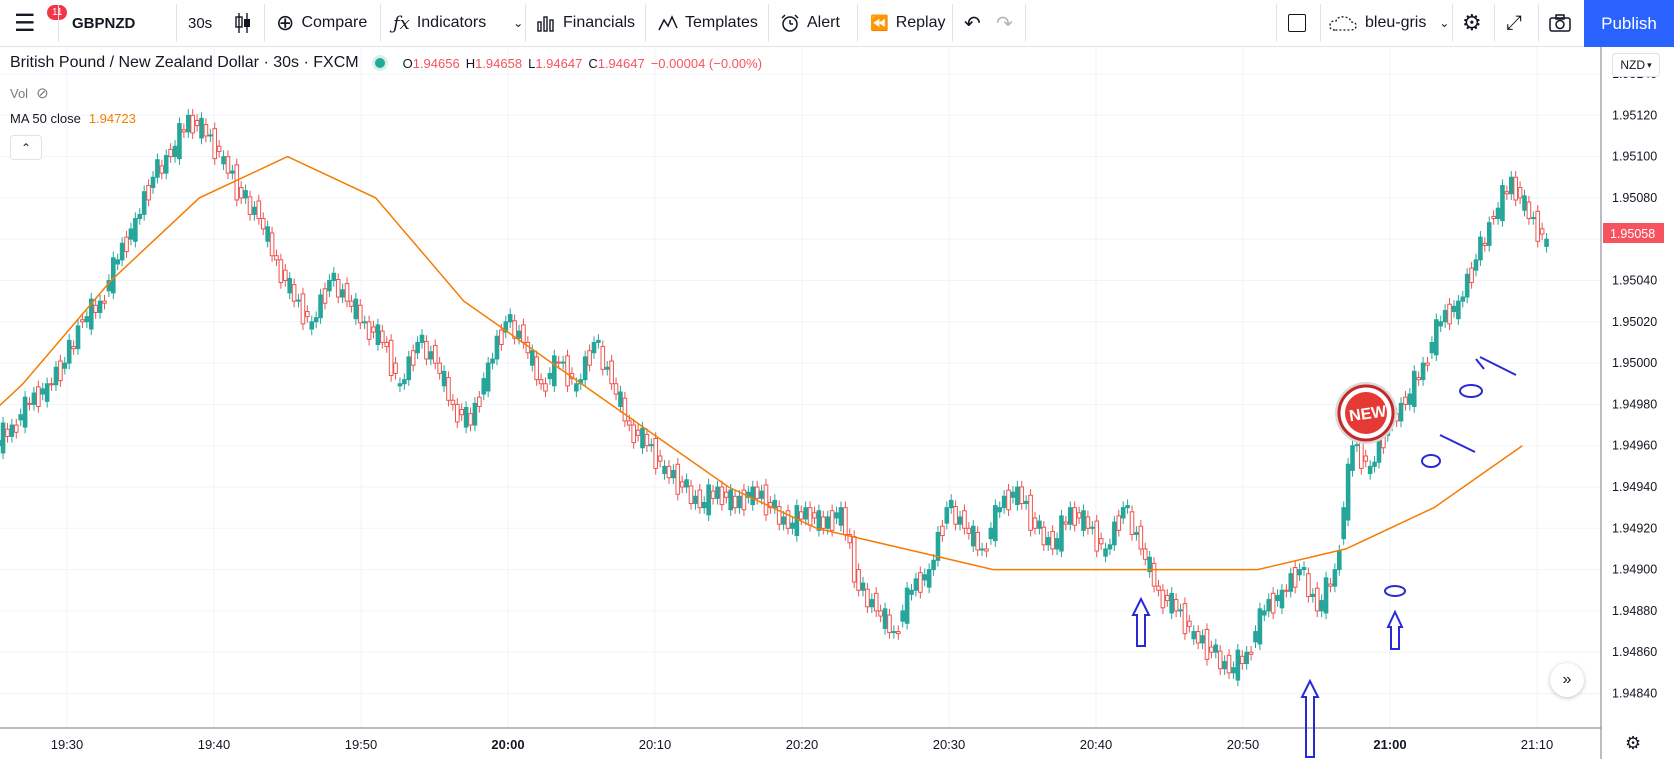 The width and height of the screenshot is (1674, 759). I want to click on ma-legend: MA 50 close 1.94723, so click(73, 118).